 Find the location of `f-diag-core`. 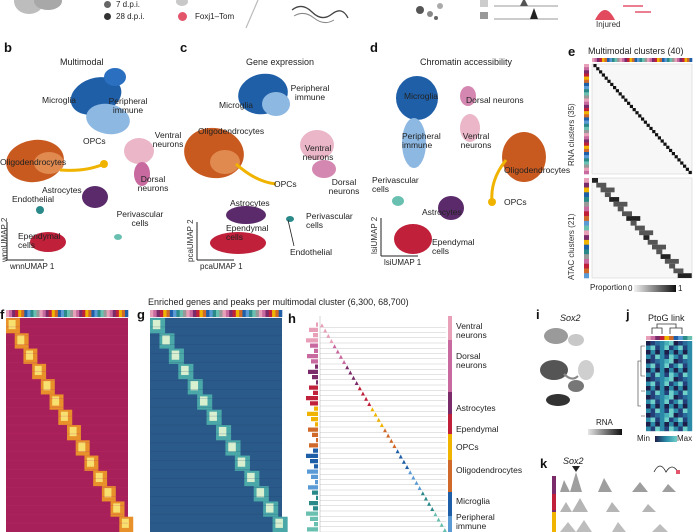

f-diag-core is located at coordinates (91, 462).